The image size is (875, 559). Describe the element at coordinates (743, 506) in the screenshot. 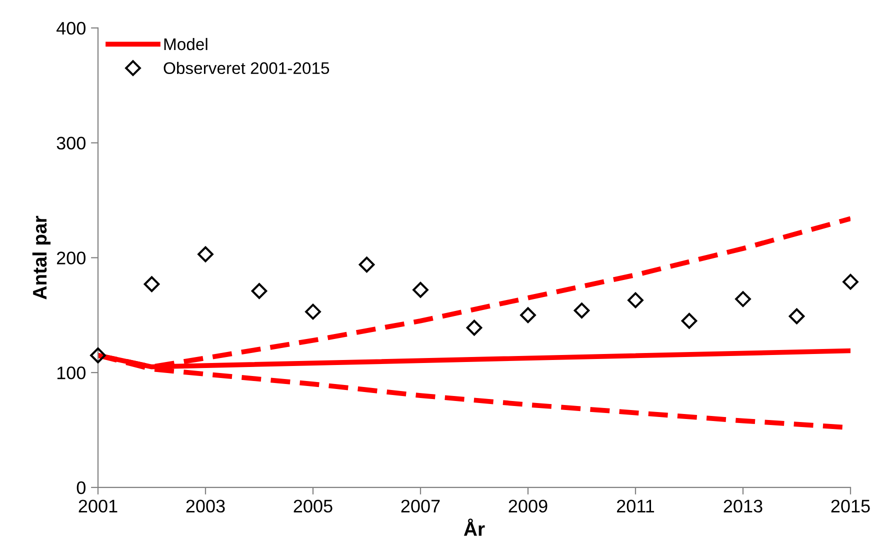

I see `x-tick-label: 2013` at that location.